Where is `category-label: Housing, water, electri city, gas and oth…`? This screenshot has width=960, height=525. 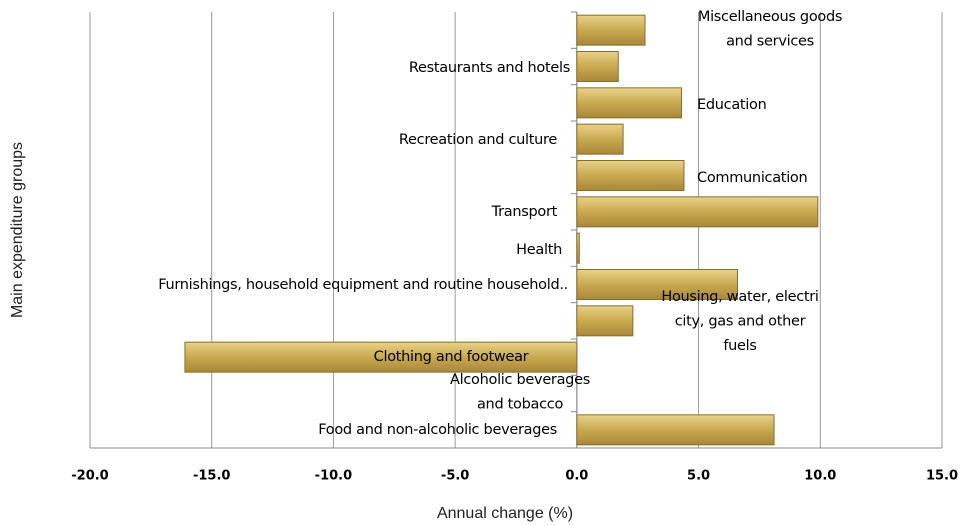
category-label: Housing, water, electri city, gas and oth… is located at coordinates (739, 321).